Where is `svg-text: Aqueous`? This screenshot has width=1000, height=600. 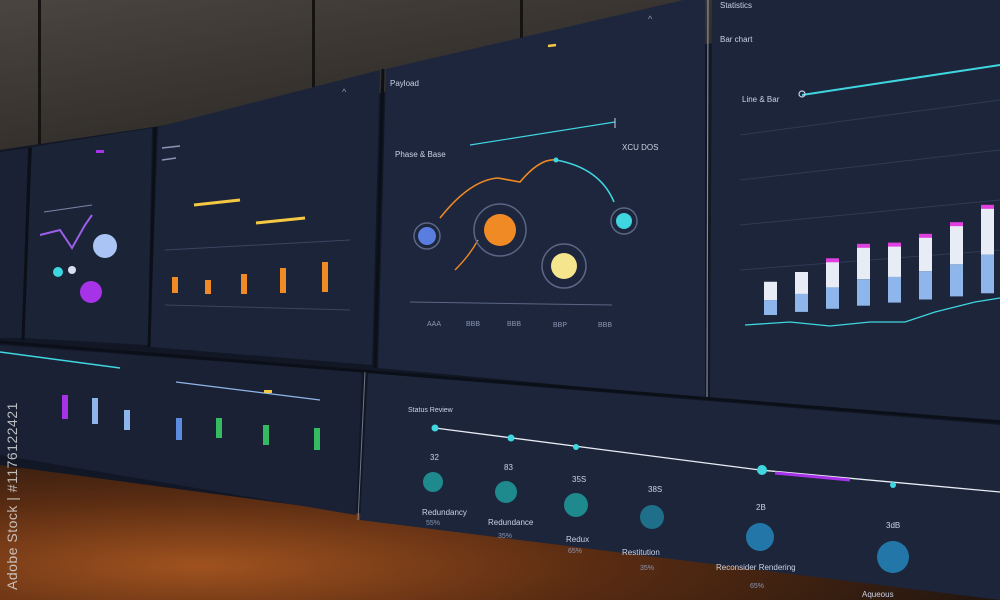 svg-text: Aqueous is located at coordinates (878, 594).